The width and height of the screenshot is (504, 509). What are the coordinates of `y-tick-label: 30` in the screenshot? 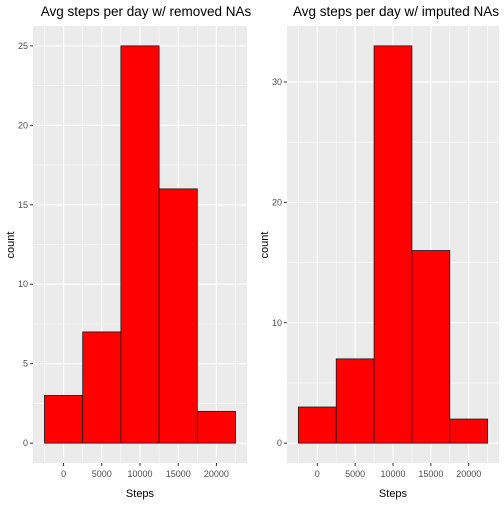 It's located at (277, 82).